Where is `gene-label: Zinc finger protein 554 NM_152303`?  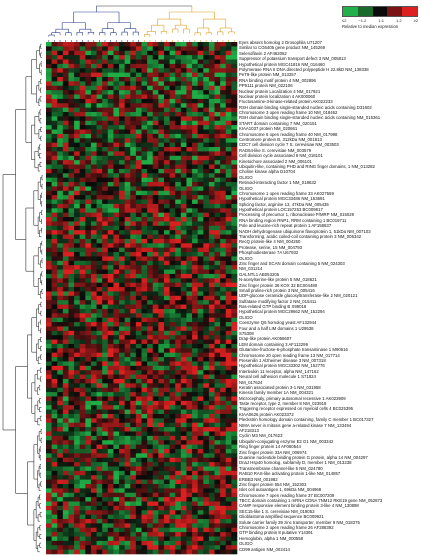 gene-label: Zinc finger protein 554 NM_152303 is located at coordinates (273, 484).